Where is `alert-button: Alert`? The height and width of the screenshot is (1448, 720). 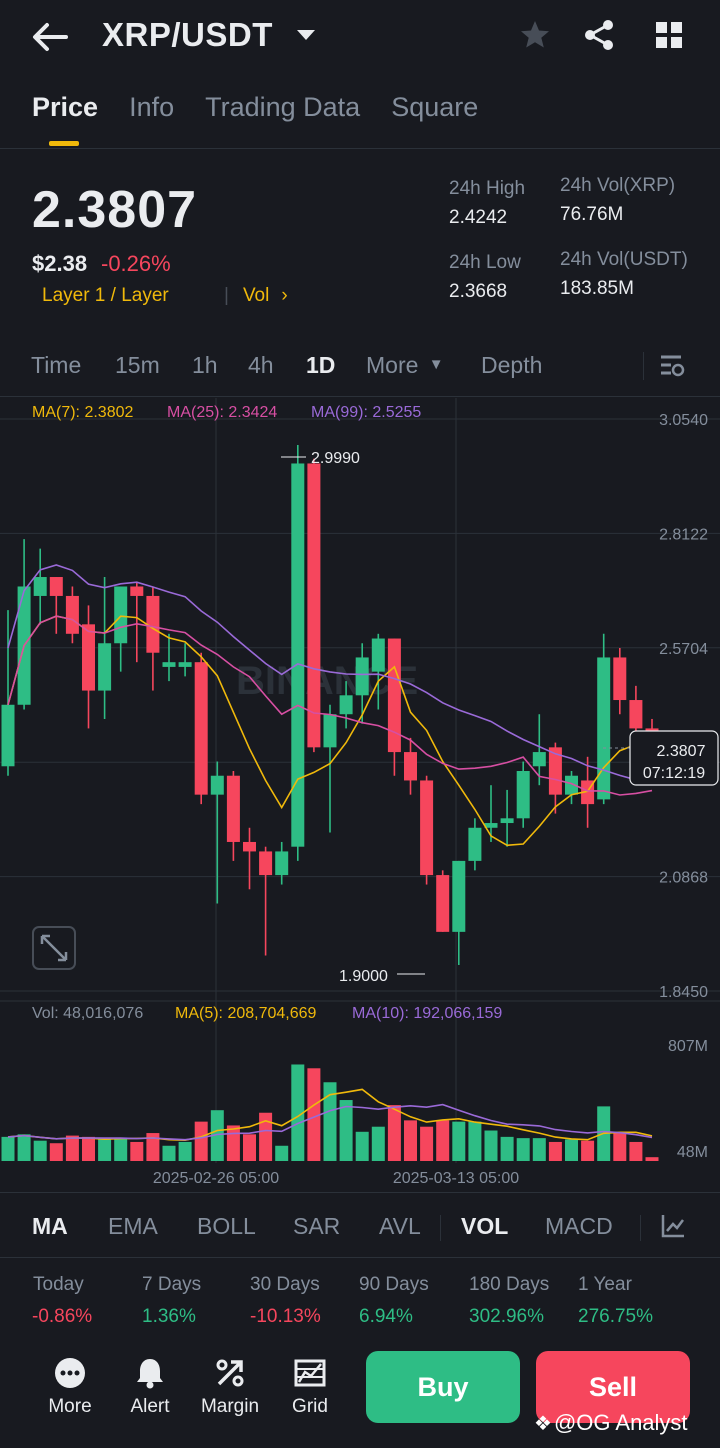 alert-button: Alert is located at coordinates (150, 1387).